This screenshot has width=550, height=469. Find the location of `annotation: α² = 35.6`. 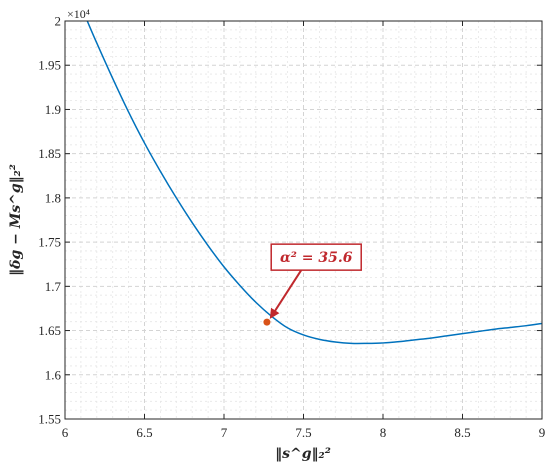

annotation: α² = 35.6 is located at coordinates (315, 281).